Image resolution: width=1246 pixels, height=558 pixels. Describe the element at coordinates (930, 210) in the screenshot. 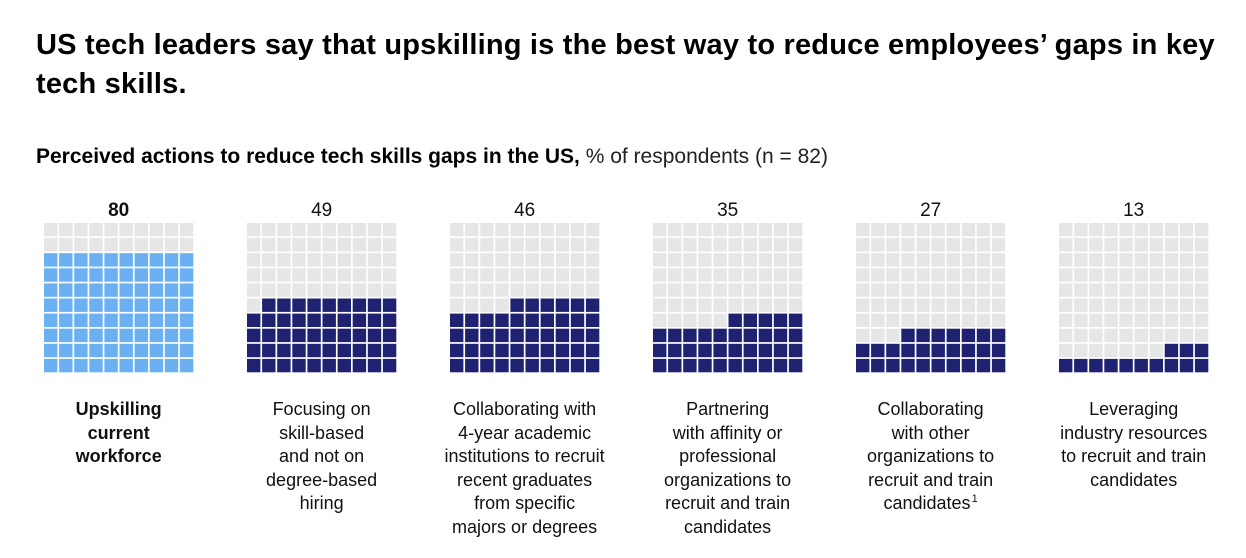

I see `value-label: 27` at that location.